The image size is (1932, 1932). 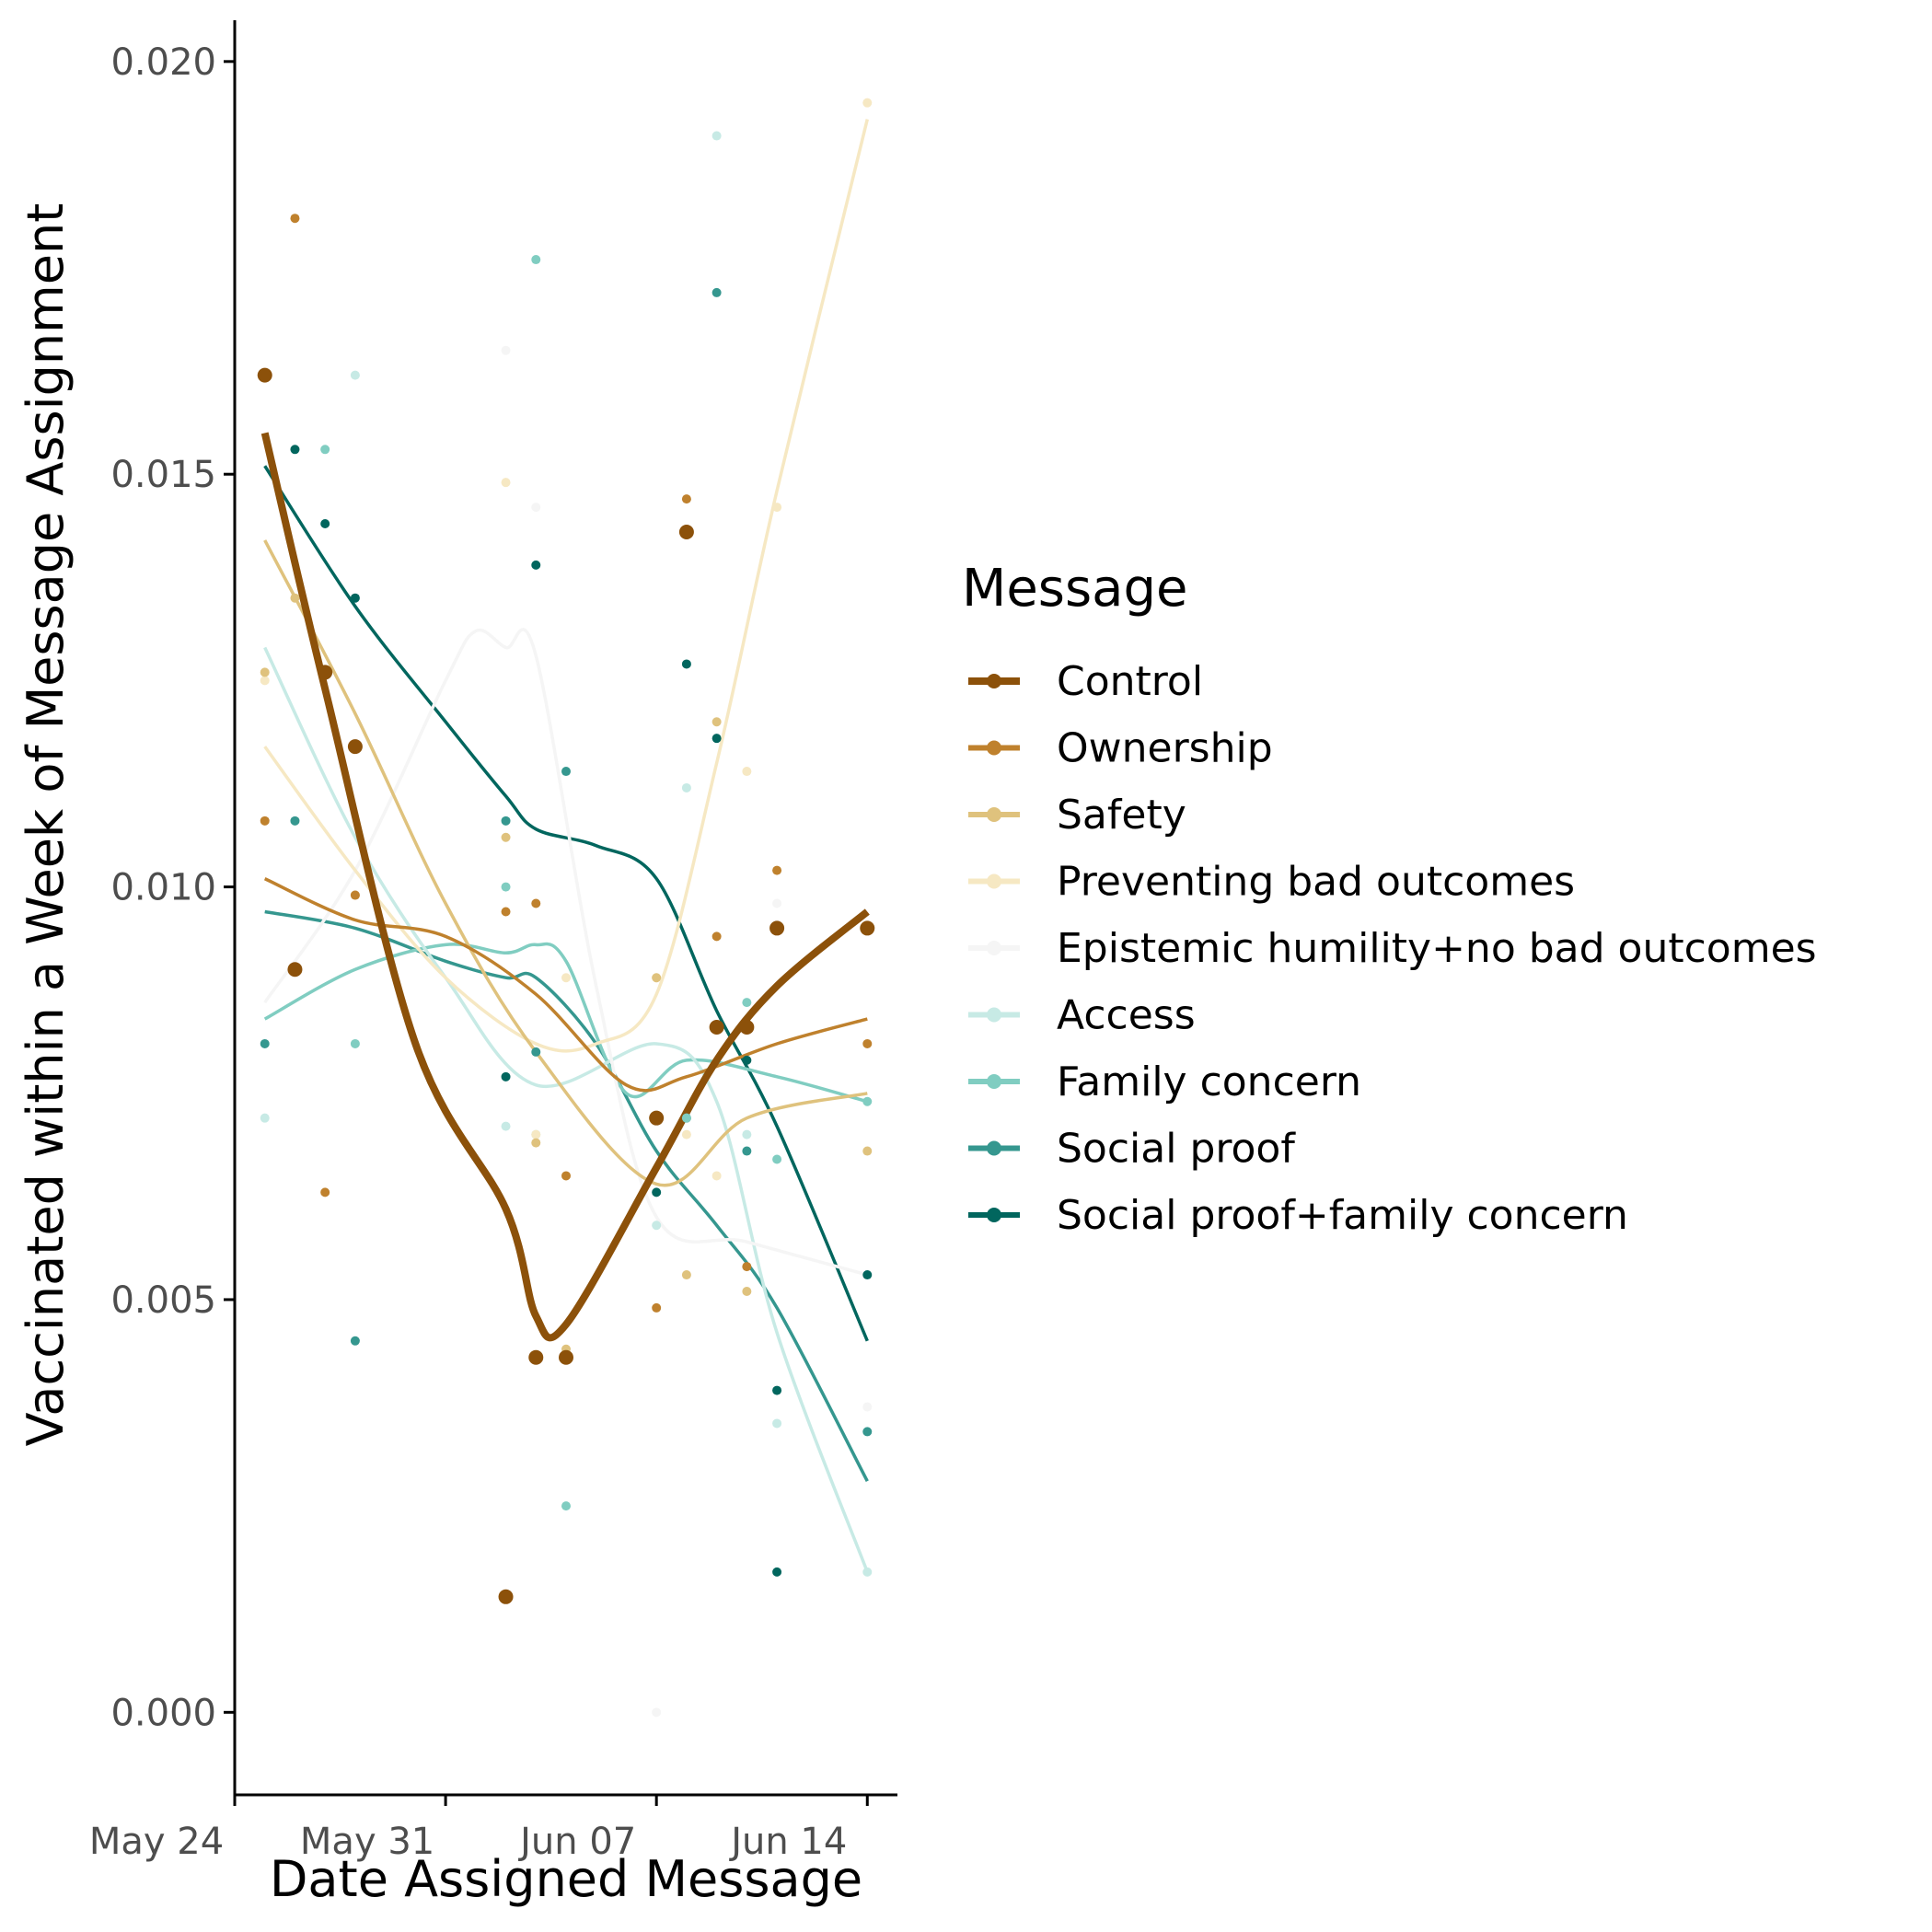 I want to click on y-tick-label: 0.000, so click(x=163, y=1713).